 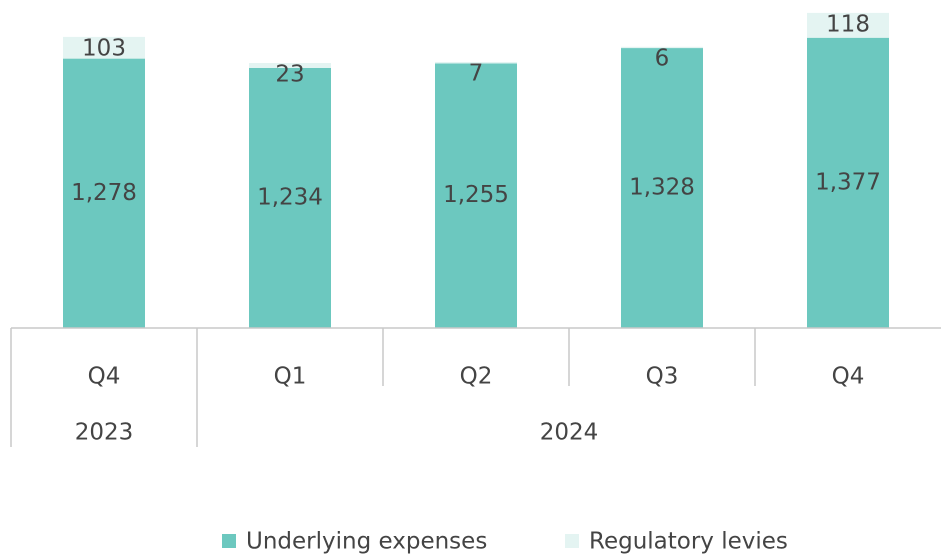 I want to click on value-label: 1,255, so click(x=476, y=195).